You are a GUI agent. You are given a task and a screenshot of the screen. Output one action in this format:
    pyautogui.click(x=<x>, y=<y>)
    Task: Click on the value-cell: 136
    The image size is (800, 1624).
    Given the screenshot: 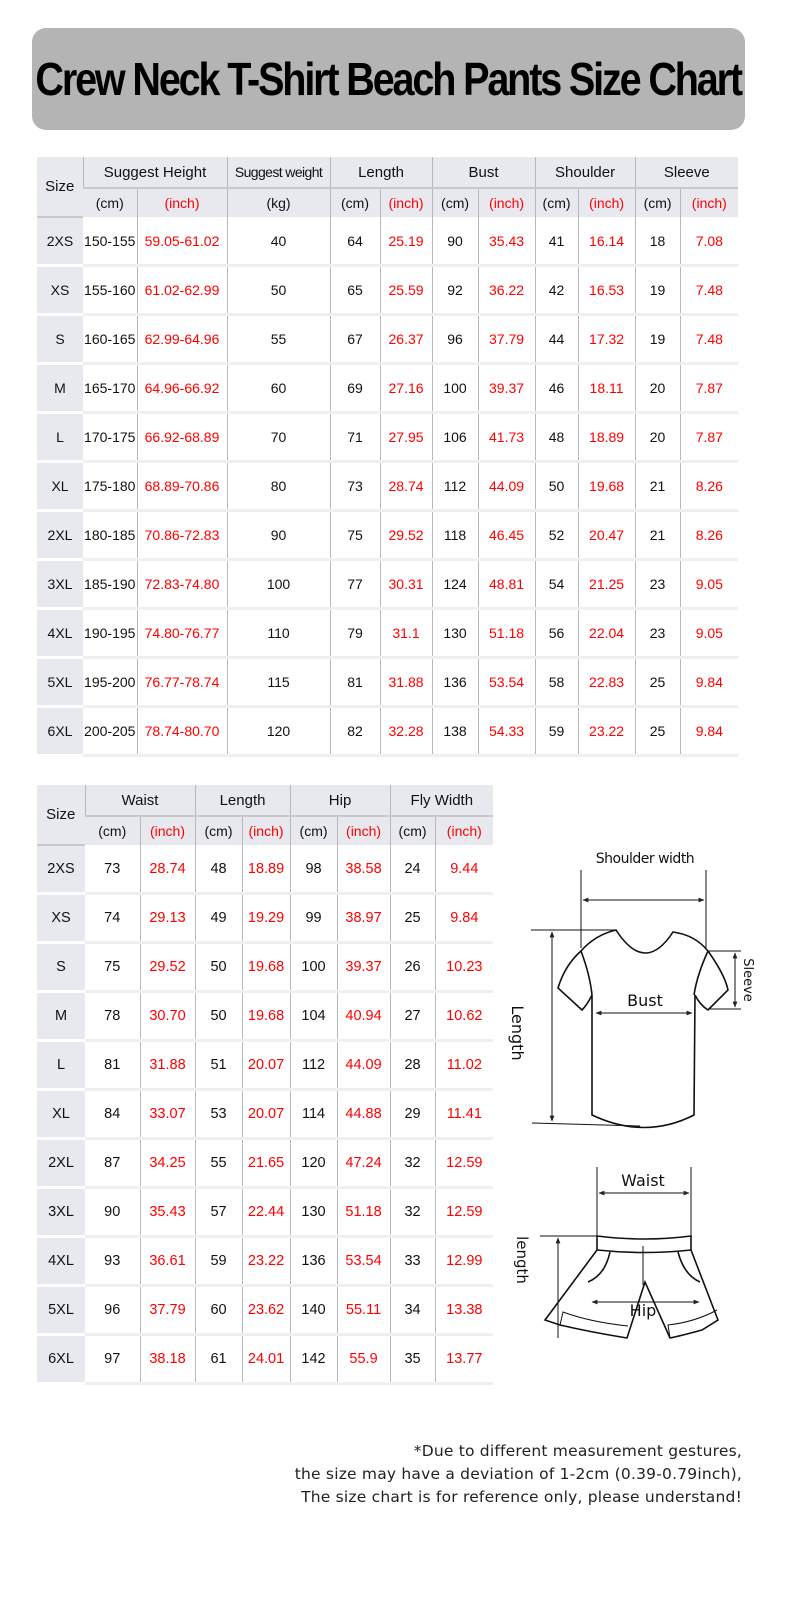 What is the action you would take?
    pyautogui.click(x=455, y=682)
    